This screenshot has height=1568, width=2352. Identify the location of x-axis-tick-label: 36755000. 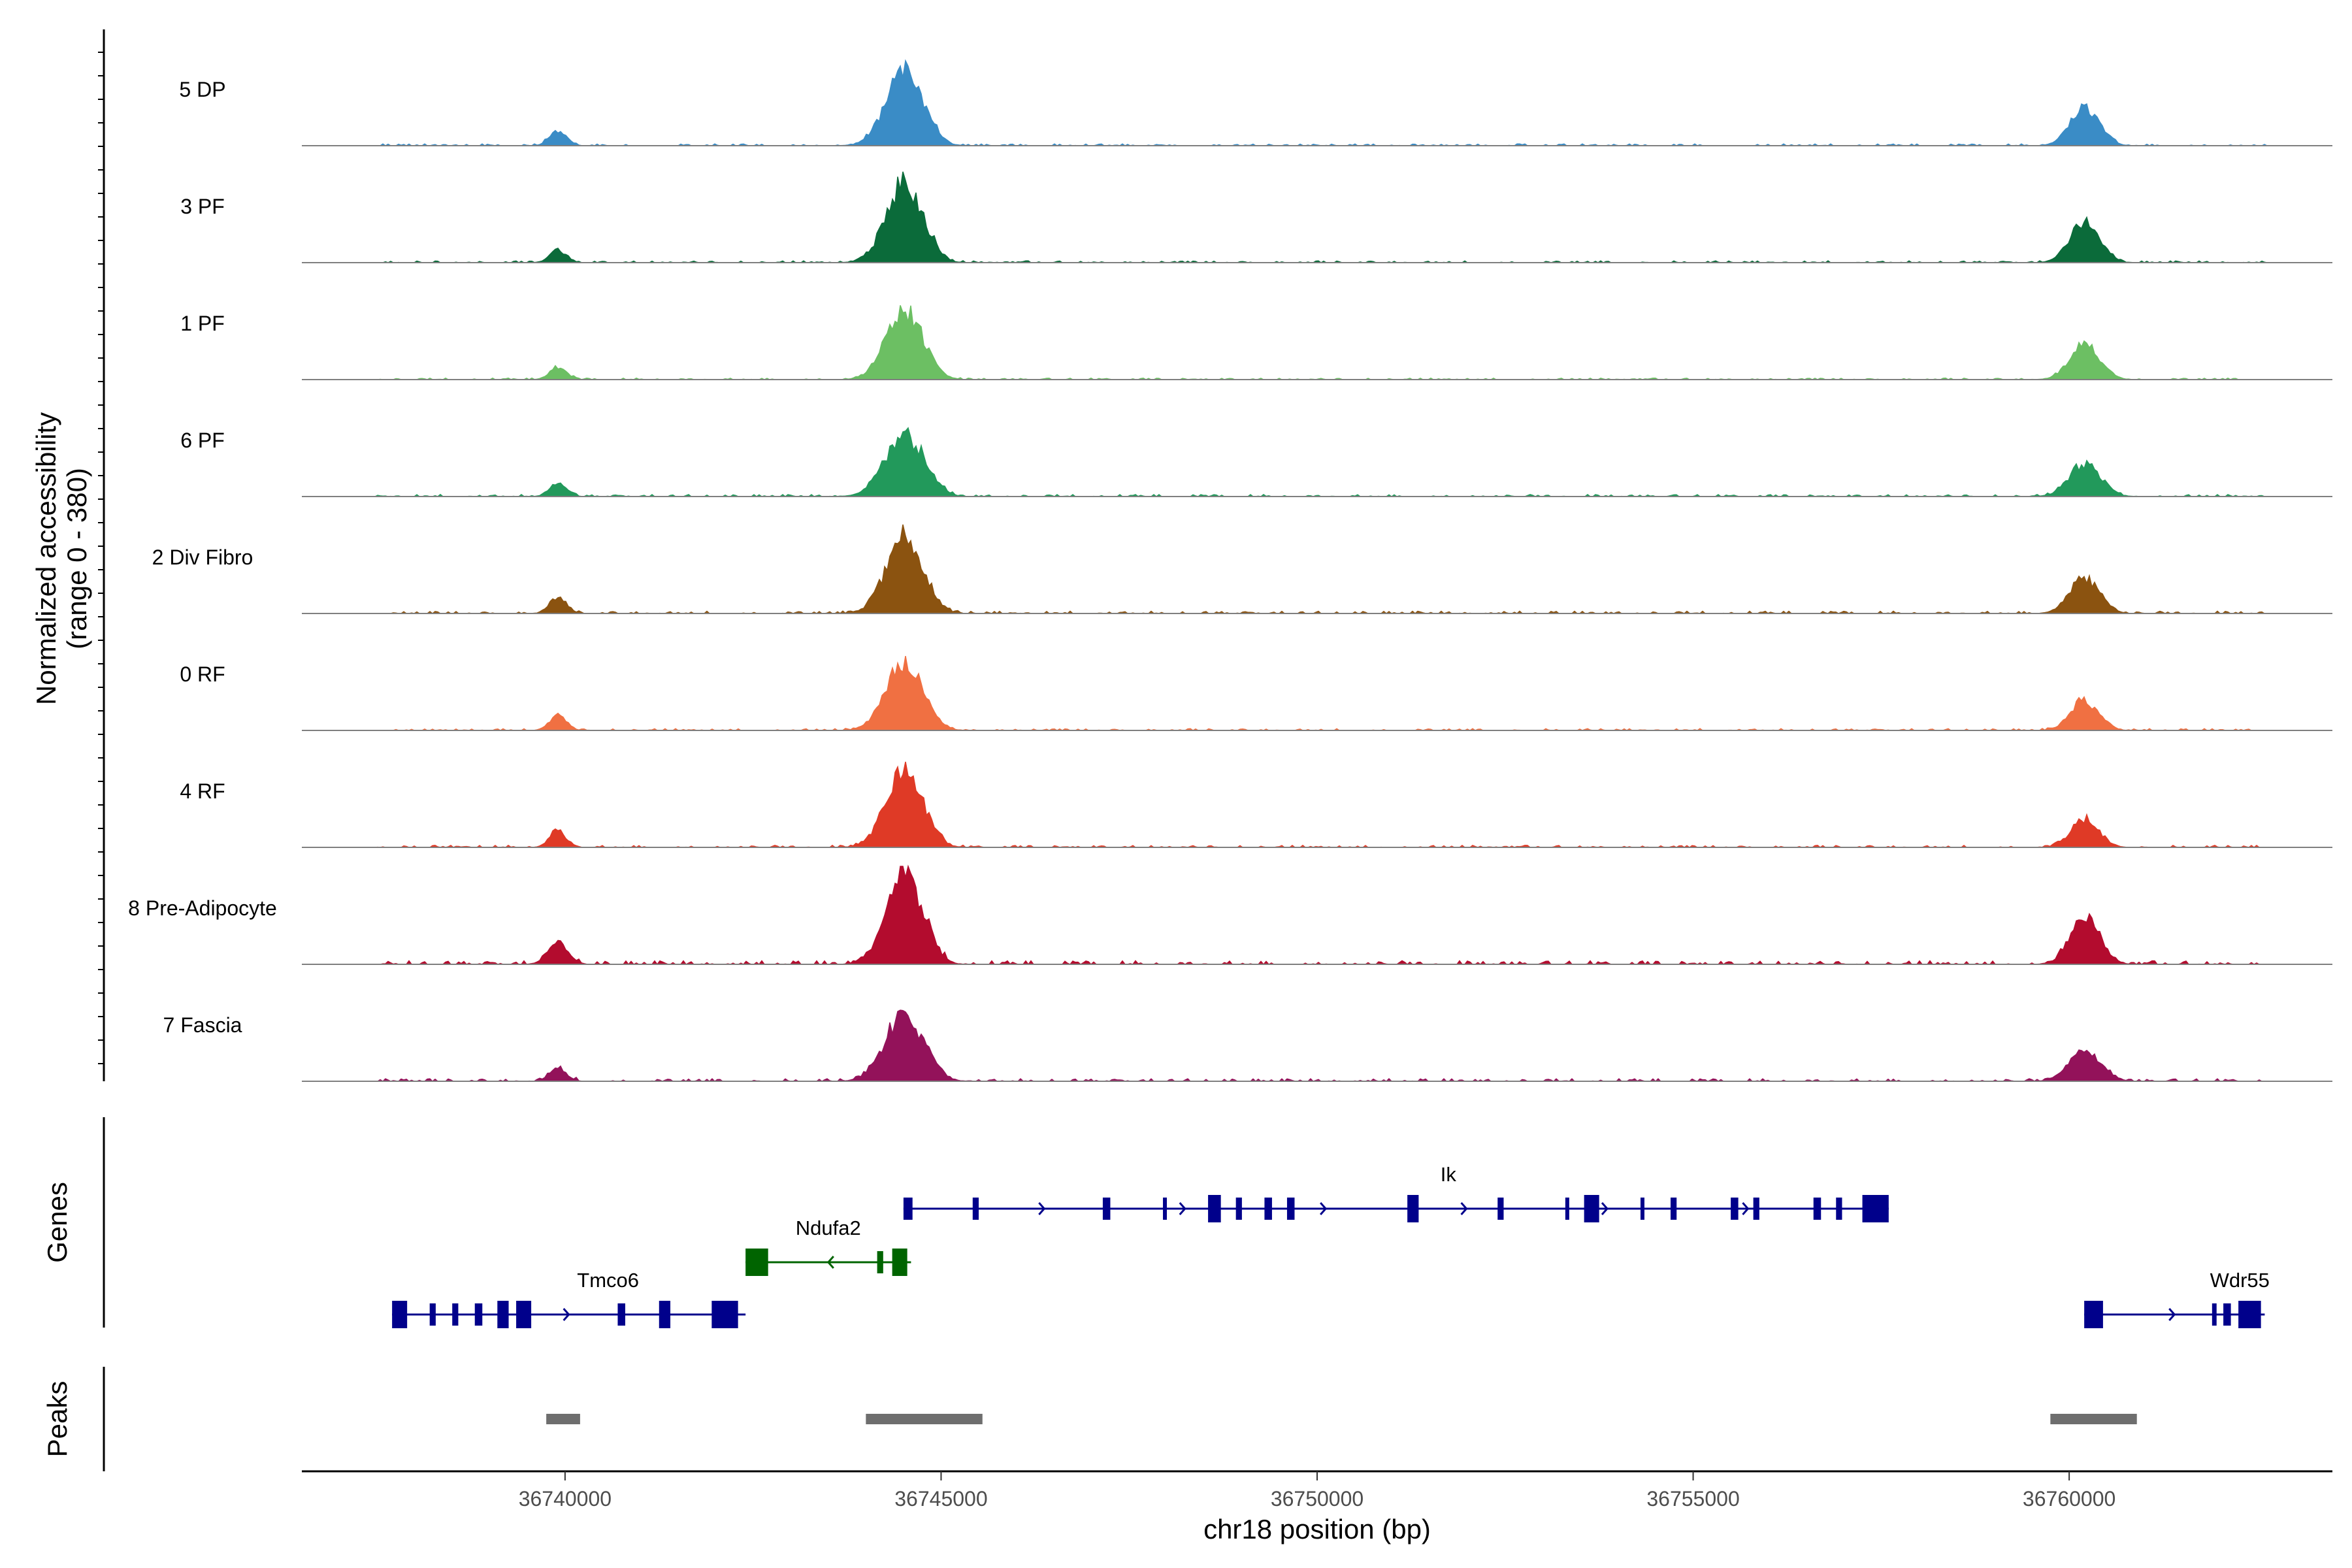
(1692, 1499).